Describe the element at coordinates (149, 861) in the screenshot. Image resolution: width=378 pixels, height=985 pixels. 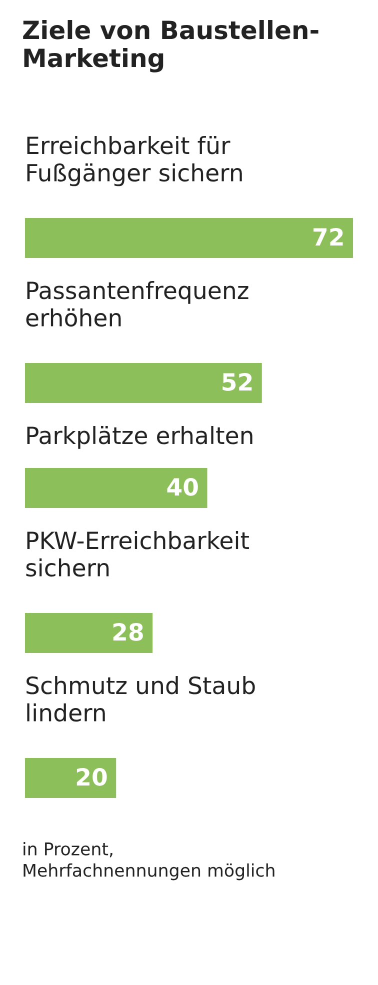
I see `text: in Prozent, Mehrfachnennungen möglich` at that location.